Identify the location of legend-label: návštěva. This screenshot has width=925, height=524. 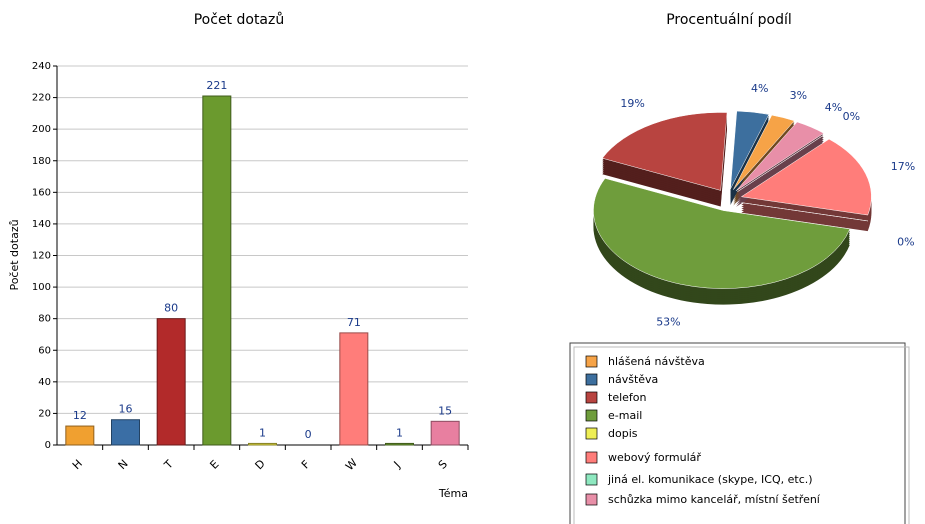
(633, 379).